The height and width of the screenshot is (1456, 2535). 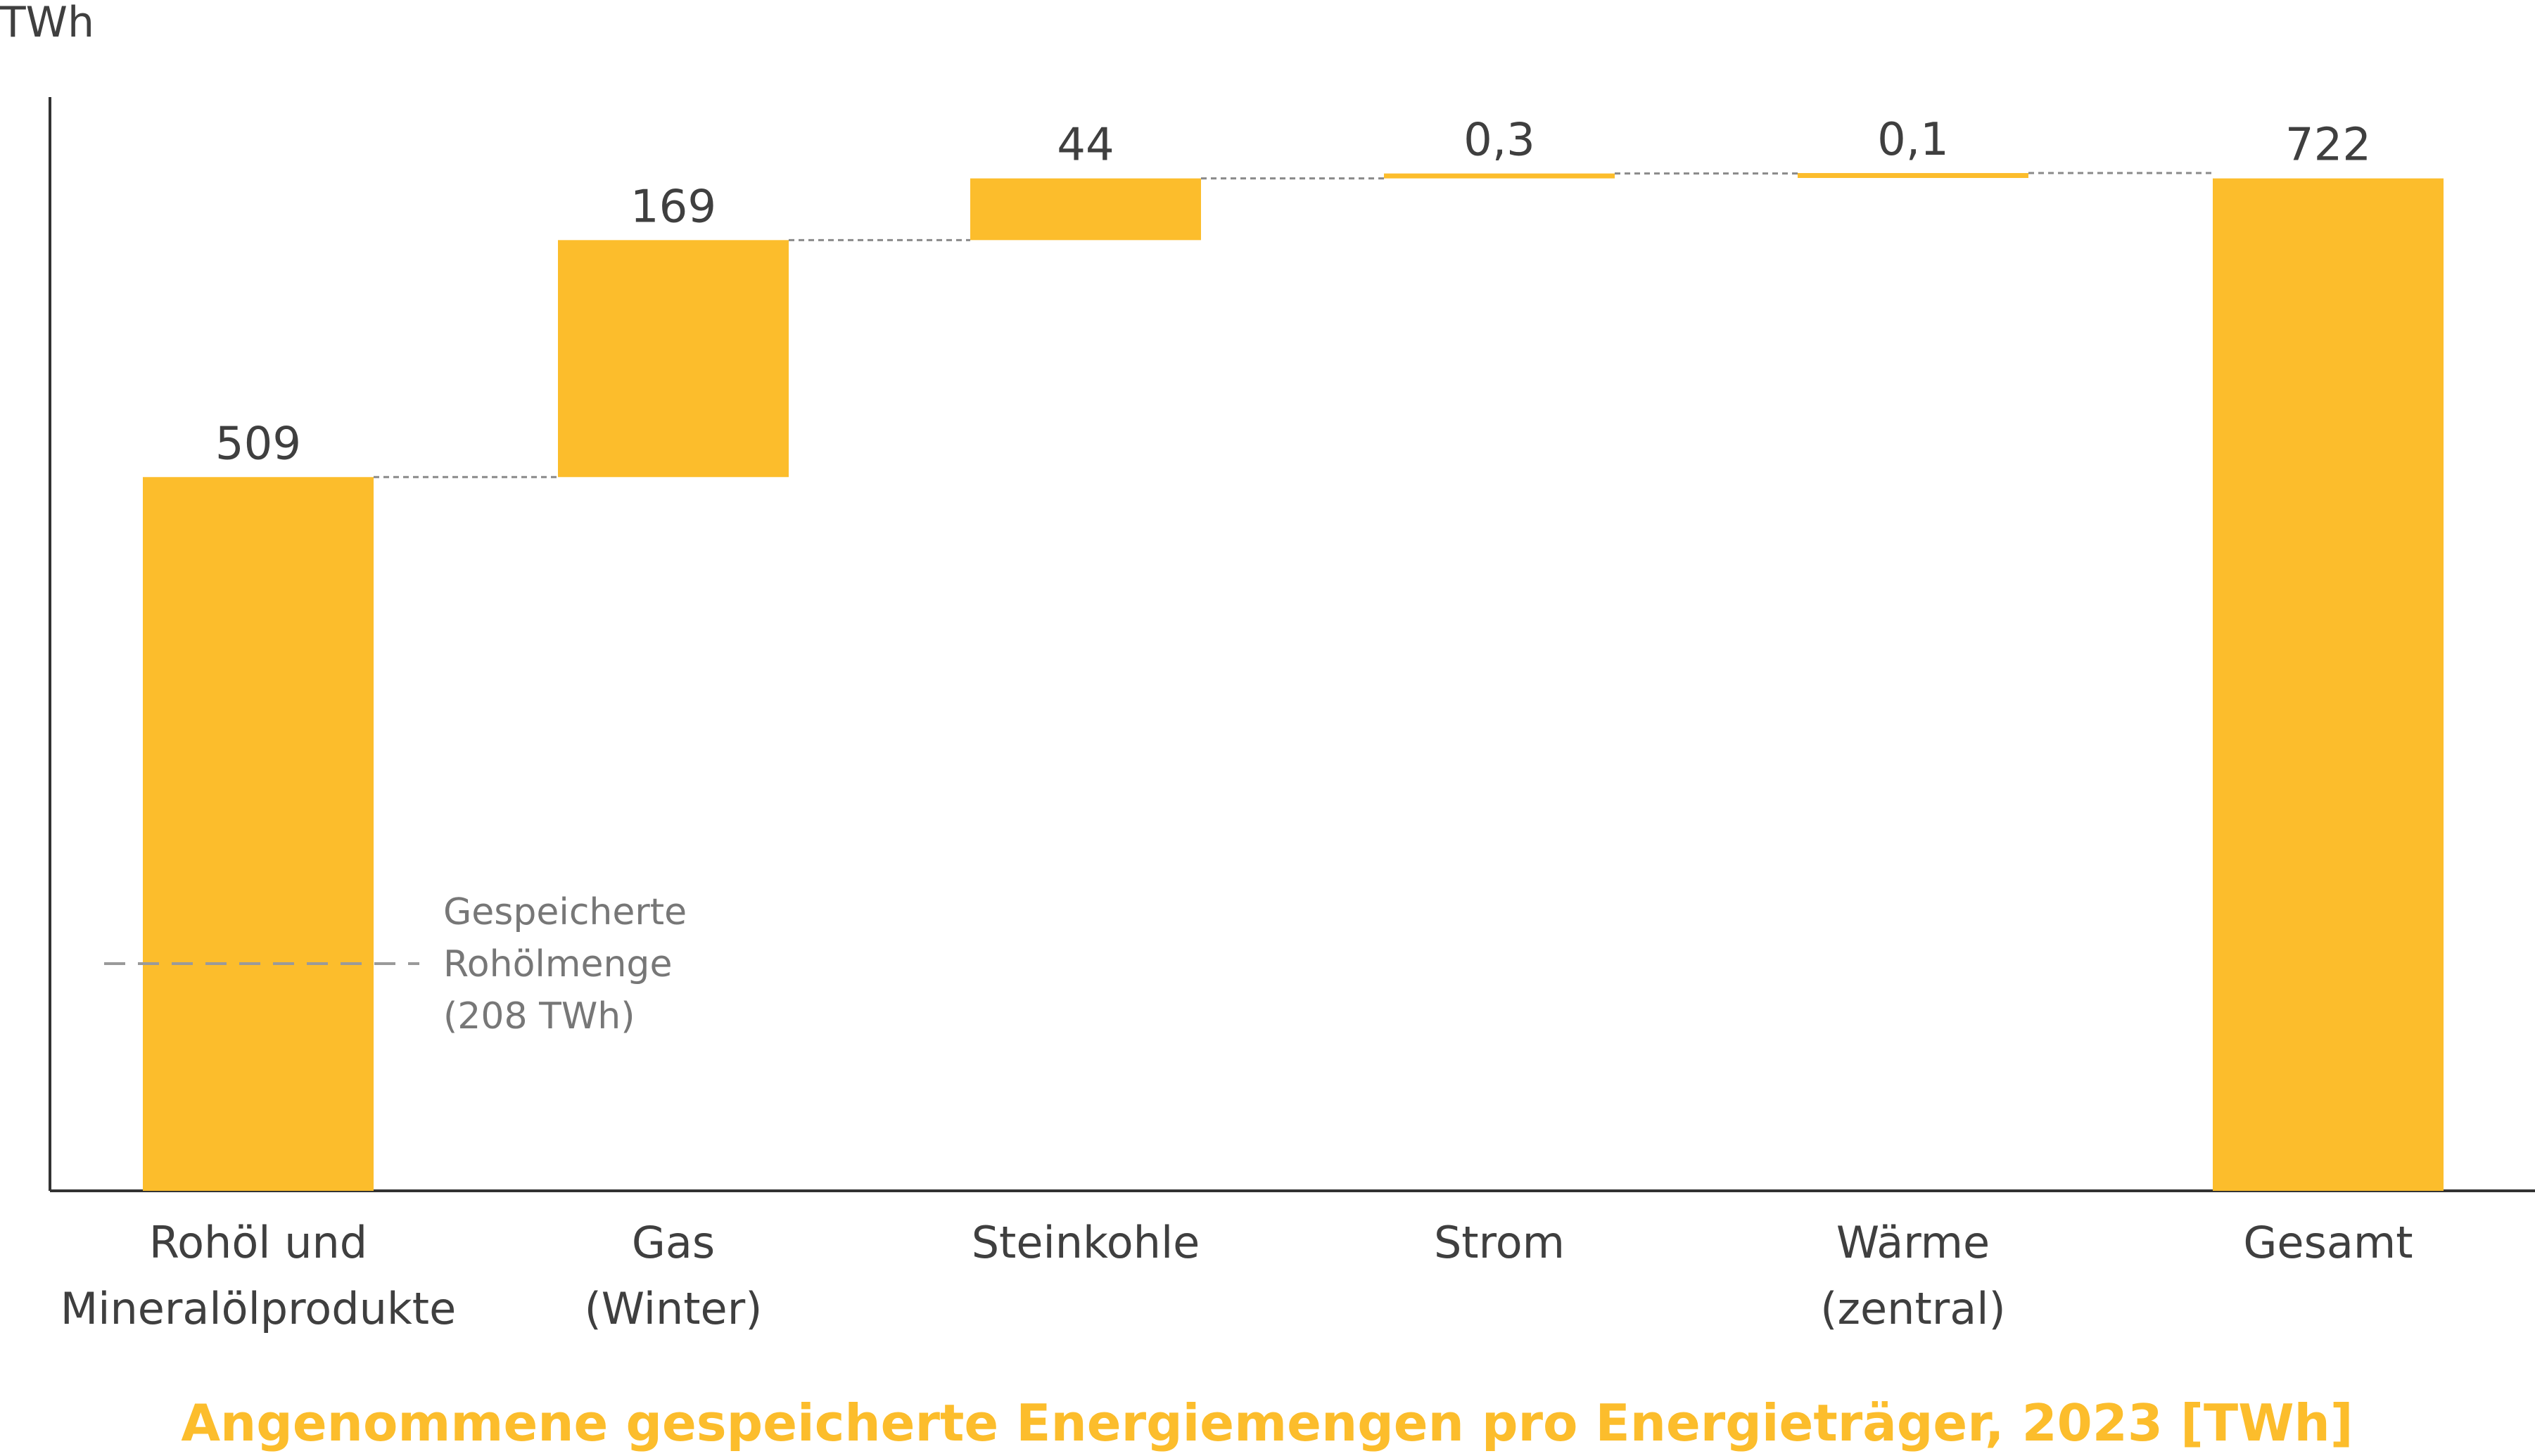 What do you see at coordinates (674, 1308) in the screenshot?
I see `category-label-1-1: (Winter)` at bounding box center [674, 1308].